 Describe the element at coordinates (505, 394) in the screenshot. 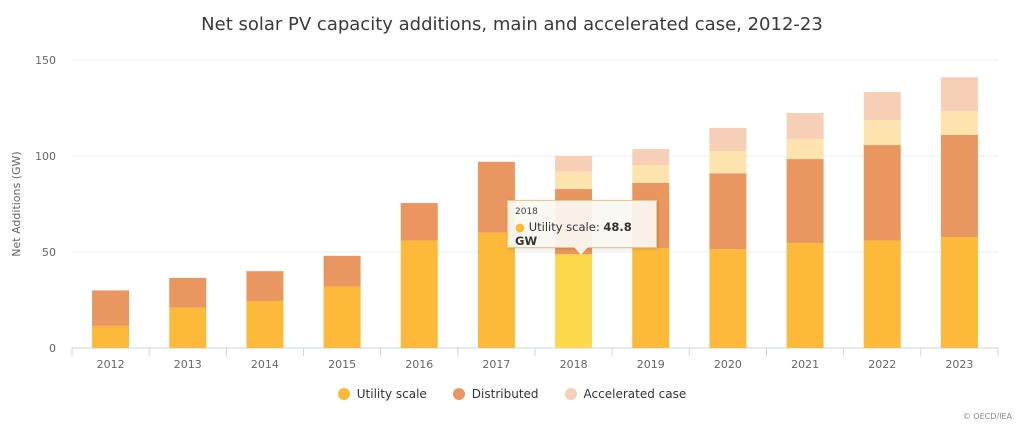

I see `legend-label: Distributed` at that location.